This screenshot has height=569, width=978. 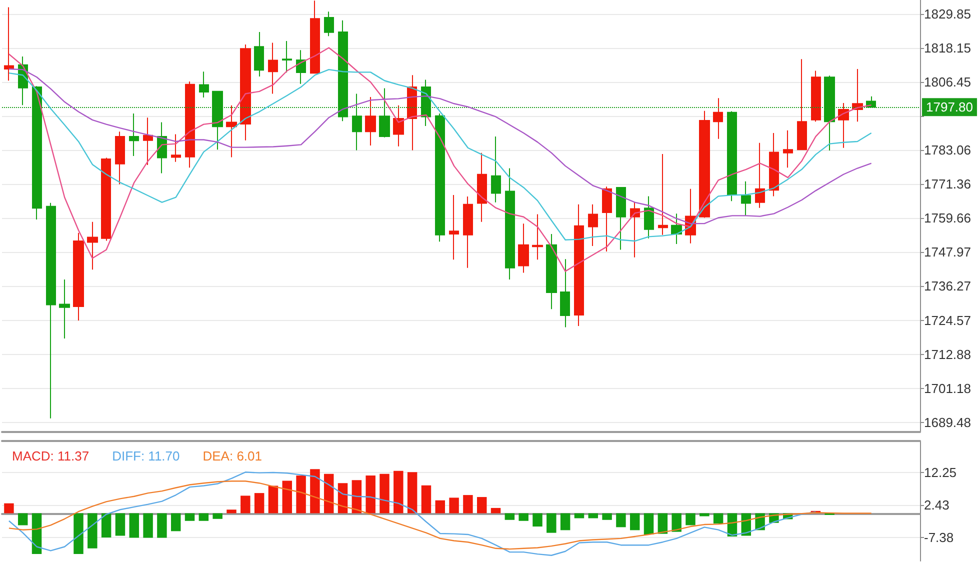 What do you see at coordinates (940, 472) in the screenshot?
I see `y-tick-label: 12.25` at bounding box center [940, 472].